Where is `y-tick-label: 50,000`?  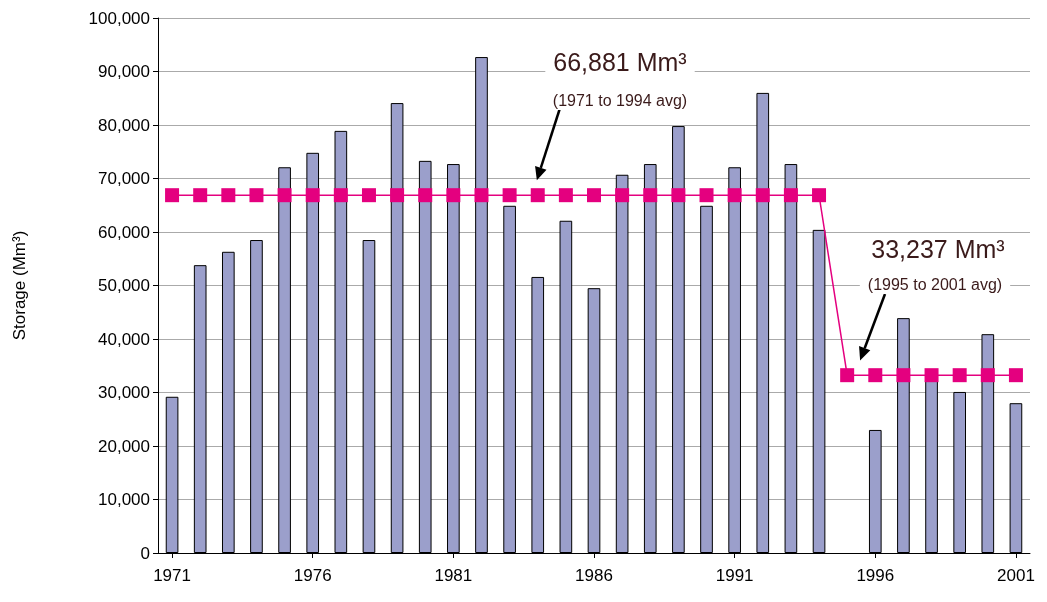
y-tick-label: 50,000 is located at coordinates (124, 285).